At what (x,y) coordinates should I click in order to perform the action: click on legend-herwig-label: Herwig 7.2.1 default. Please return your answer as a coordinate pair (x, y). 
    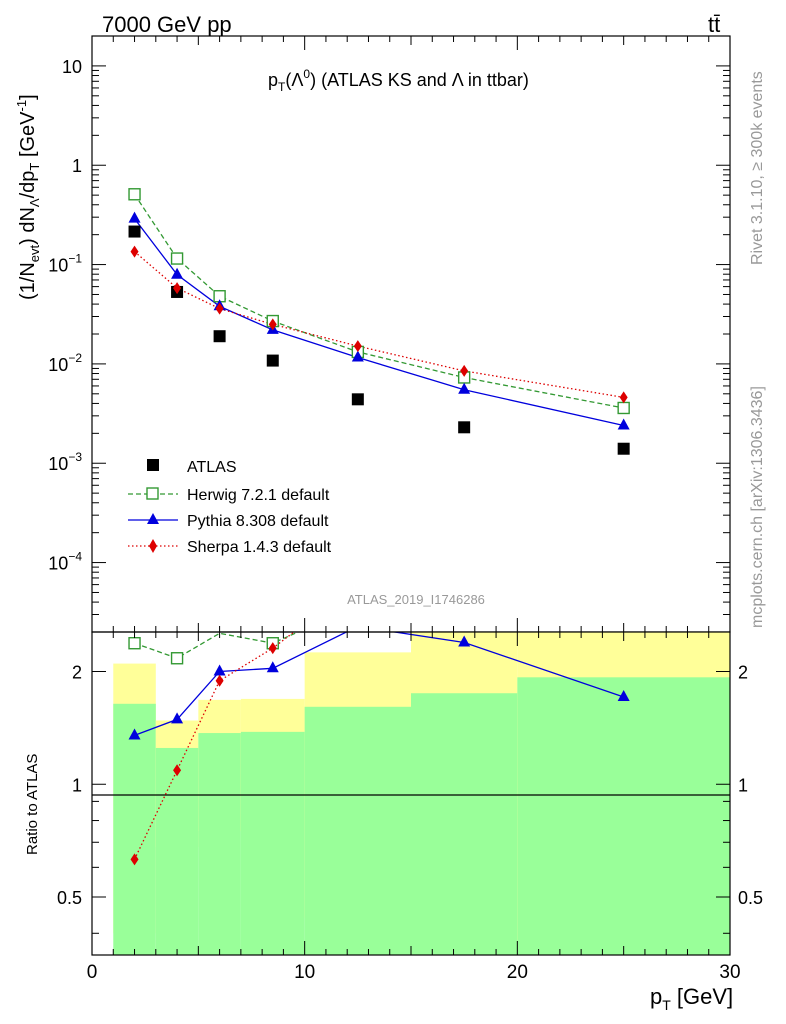
    Looking at the image, I should click on (258, 495).